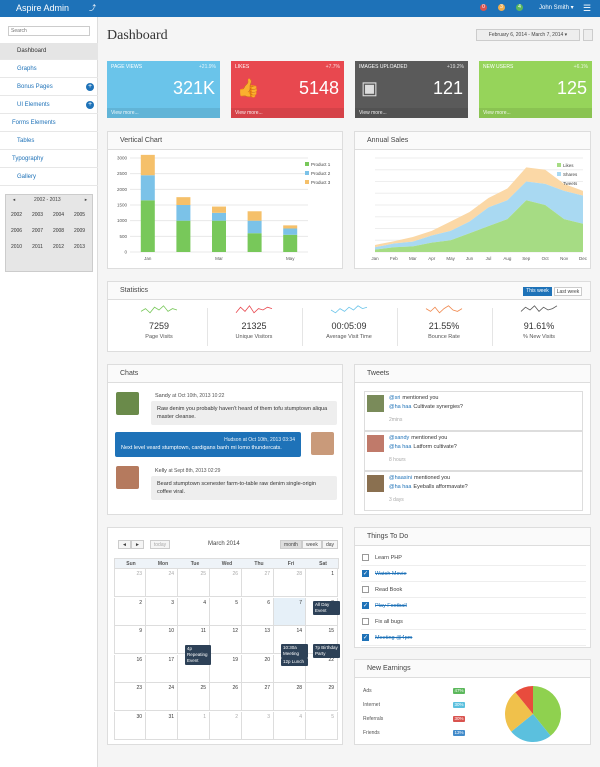 The width and height of the screenshot is (600, 767). Describe the element at coordinates (194, 583) in the screenshot. I see `calendar-day-cell: 25` at that location.